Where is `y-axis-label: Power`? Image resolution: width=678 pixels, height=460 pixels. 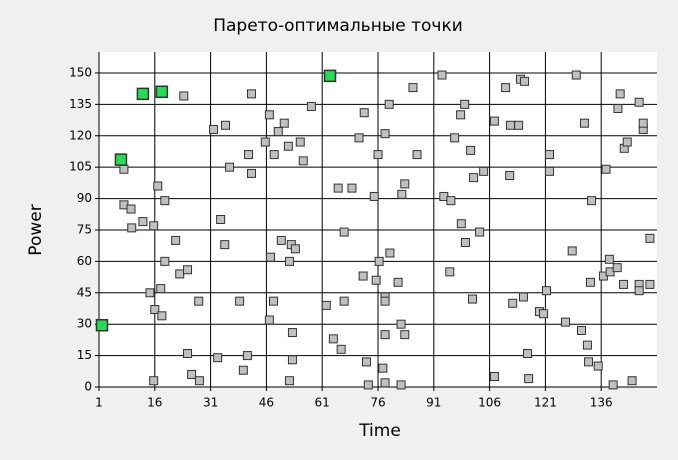
y-axis-label: Power is located at coordinates (36, 229).